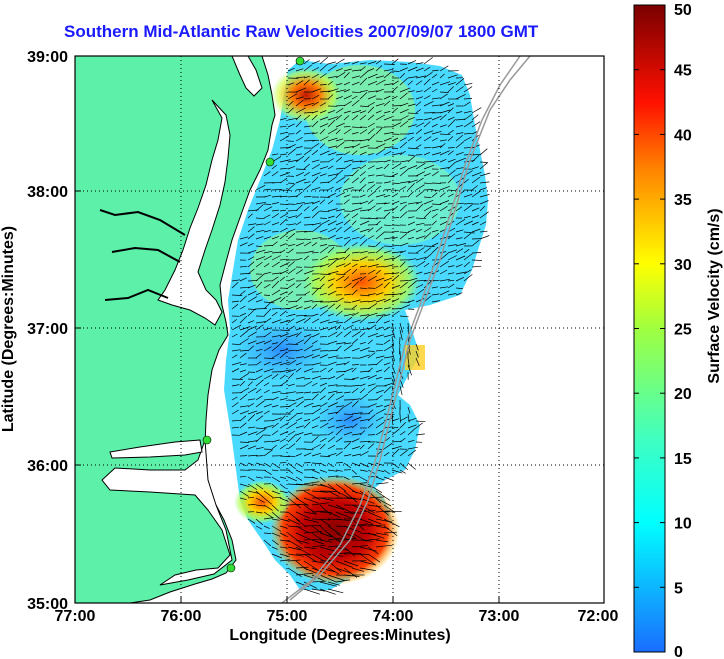 The height and width of the screenshot is (659, 724). What do you see at coordinates (499, 616) in the screenshot?
I see `x-tick-label: 73:00` at bounding box center [499, 616].